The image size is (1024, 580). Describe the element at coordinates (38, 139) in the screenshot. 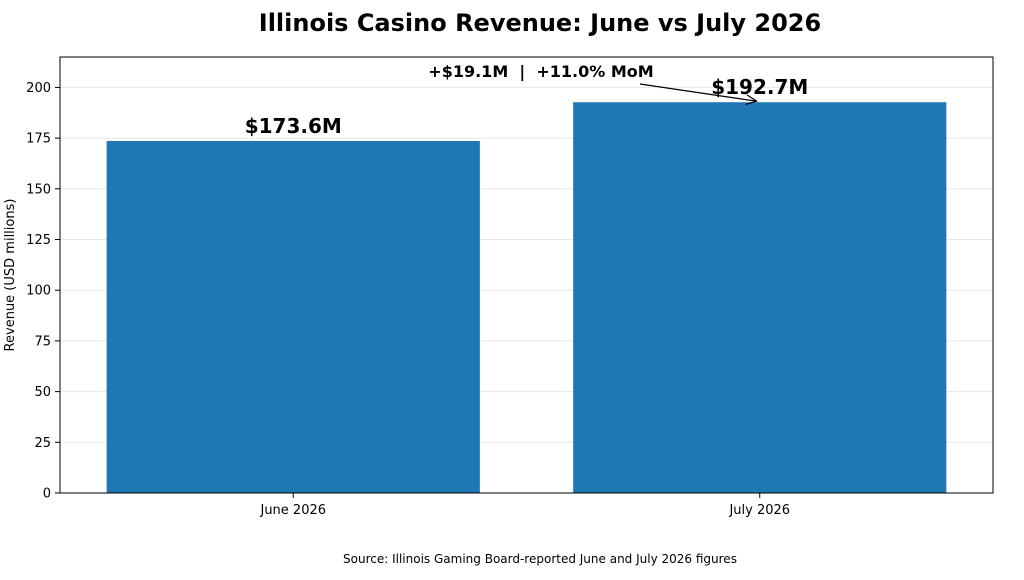

I see `y-tick-label: 175` at that location.